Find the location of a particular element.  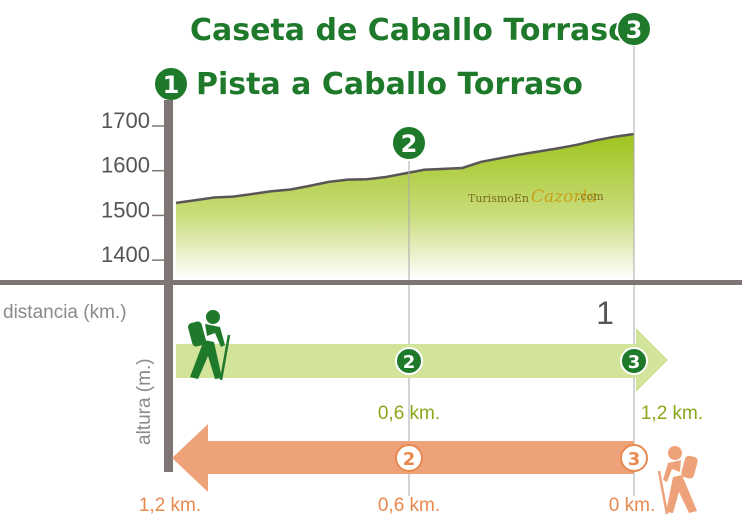

hiker-green-icon is located at coordinates (209, 345).